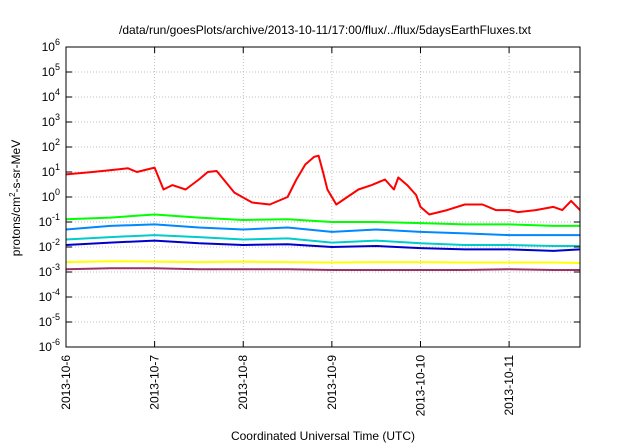 The width and height of the screenshot is (640, 448). What do you see at coordinates (323, 436) in the screenshot?
I see `x-axis-label: Coordinated Universal Time (UTC)` at bounding box center [323, 436].